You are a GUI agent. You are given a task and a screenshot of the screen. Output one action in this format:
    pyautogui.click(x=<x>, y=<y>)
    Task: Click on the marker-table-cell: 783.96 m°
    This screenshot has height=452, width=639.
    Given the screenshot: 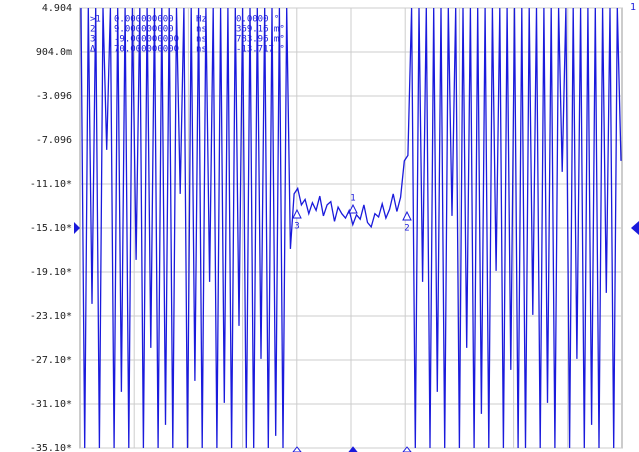 What is the action you would take?
    pyautogui.click(x=260, y=40)
    